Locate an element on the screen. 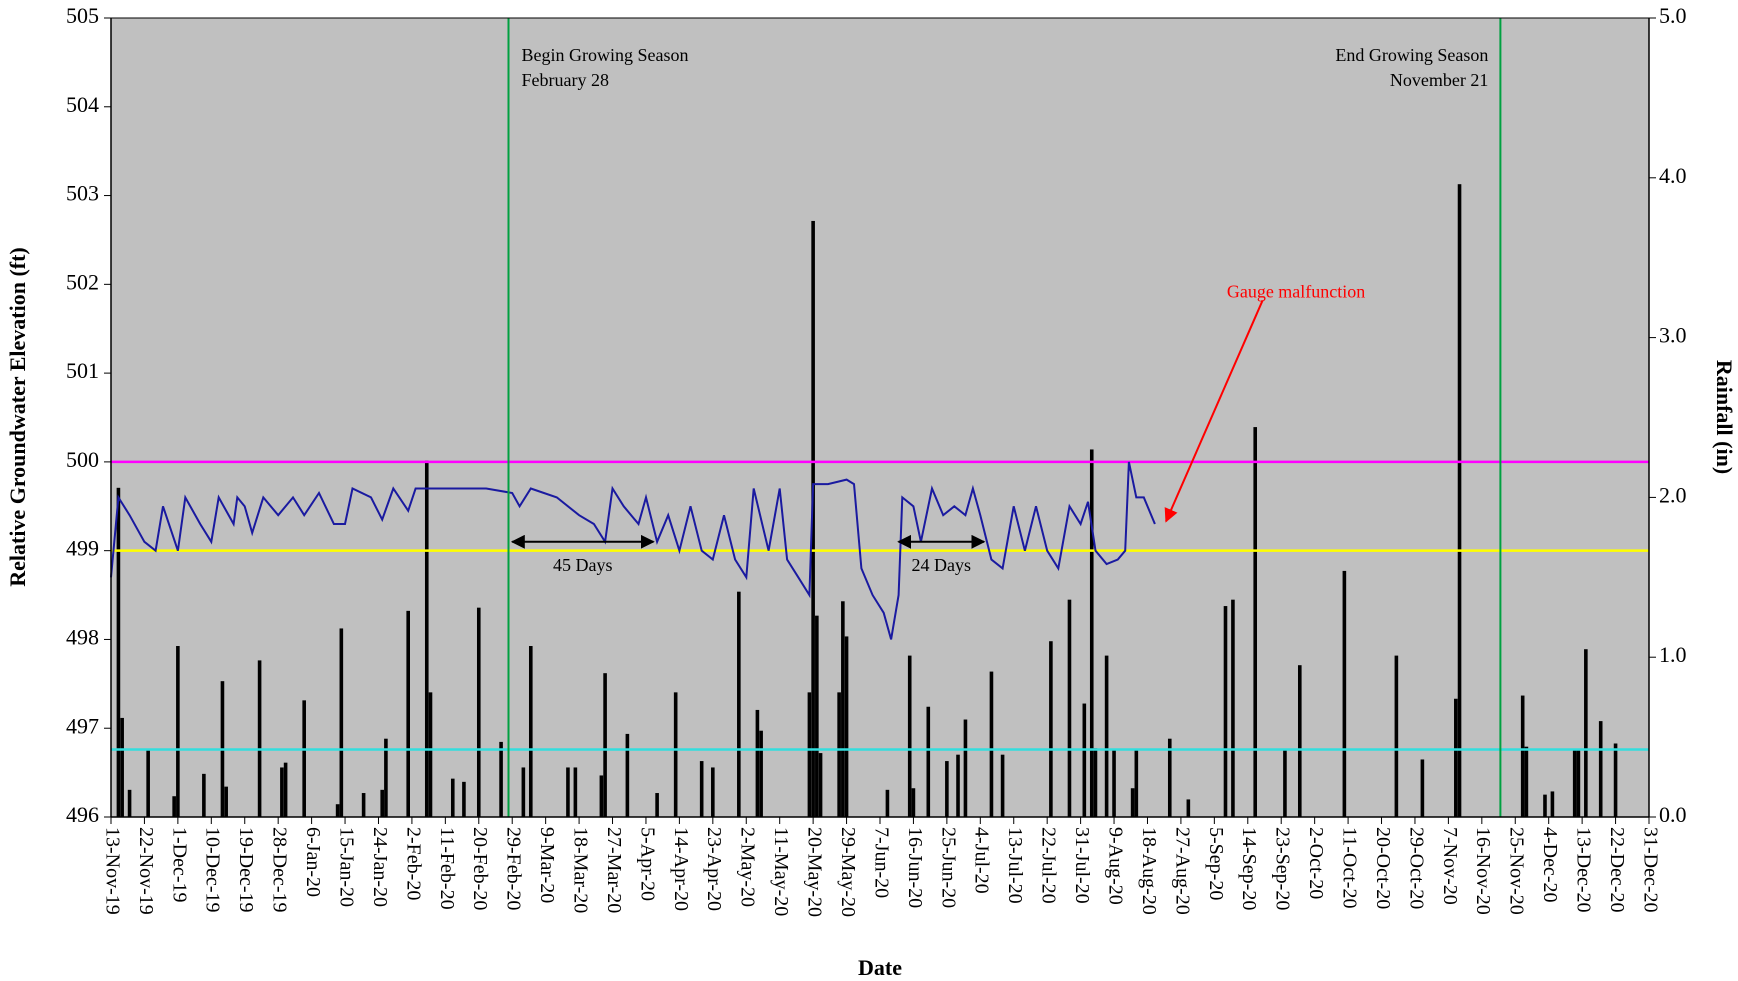  x-tick-label: 18-Aug-20 is located at coordinates (1149, 871).